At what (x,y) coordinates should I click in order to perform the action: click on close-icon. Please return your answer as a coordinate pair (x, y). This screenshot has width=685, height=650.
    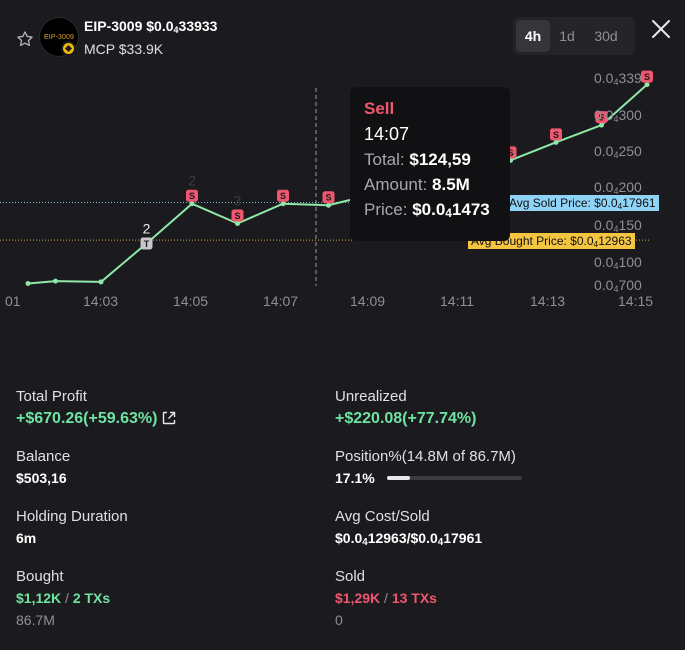
    Looking at the image, I should click on (661, 29).